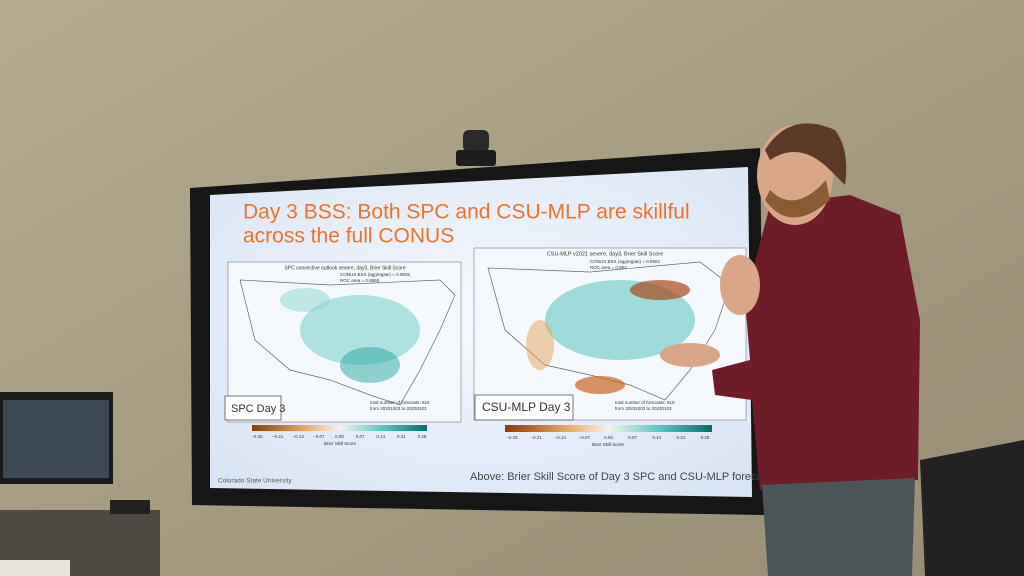  Describe the element at coordinates (375, 274) in the screenshot. I see `map-stat: CONUS BSS (aggregate) = 0.0625` at that location.